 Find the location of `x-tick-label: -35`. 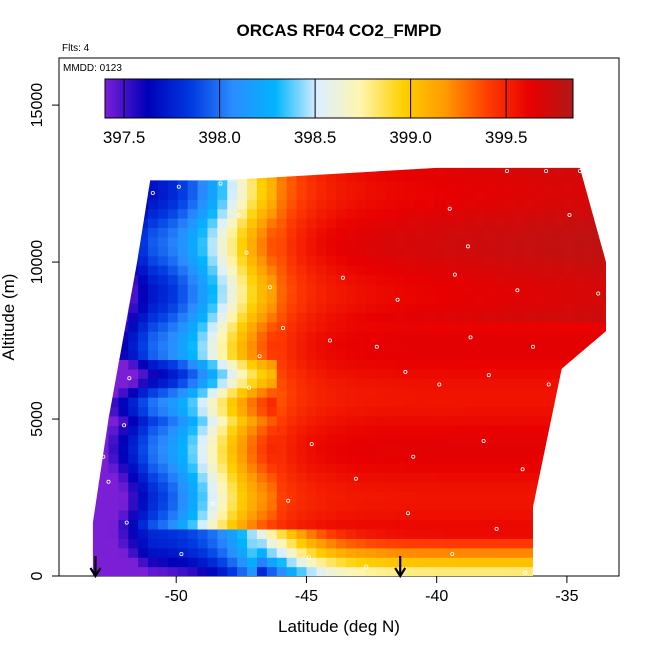

x-tick-label: -35 is located at coordinates (566, 596).